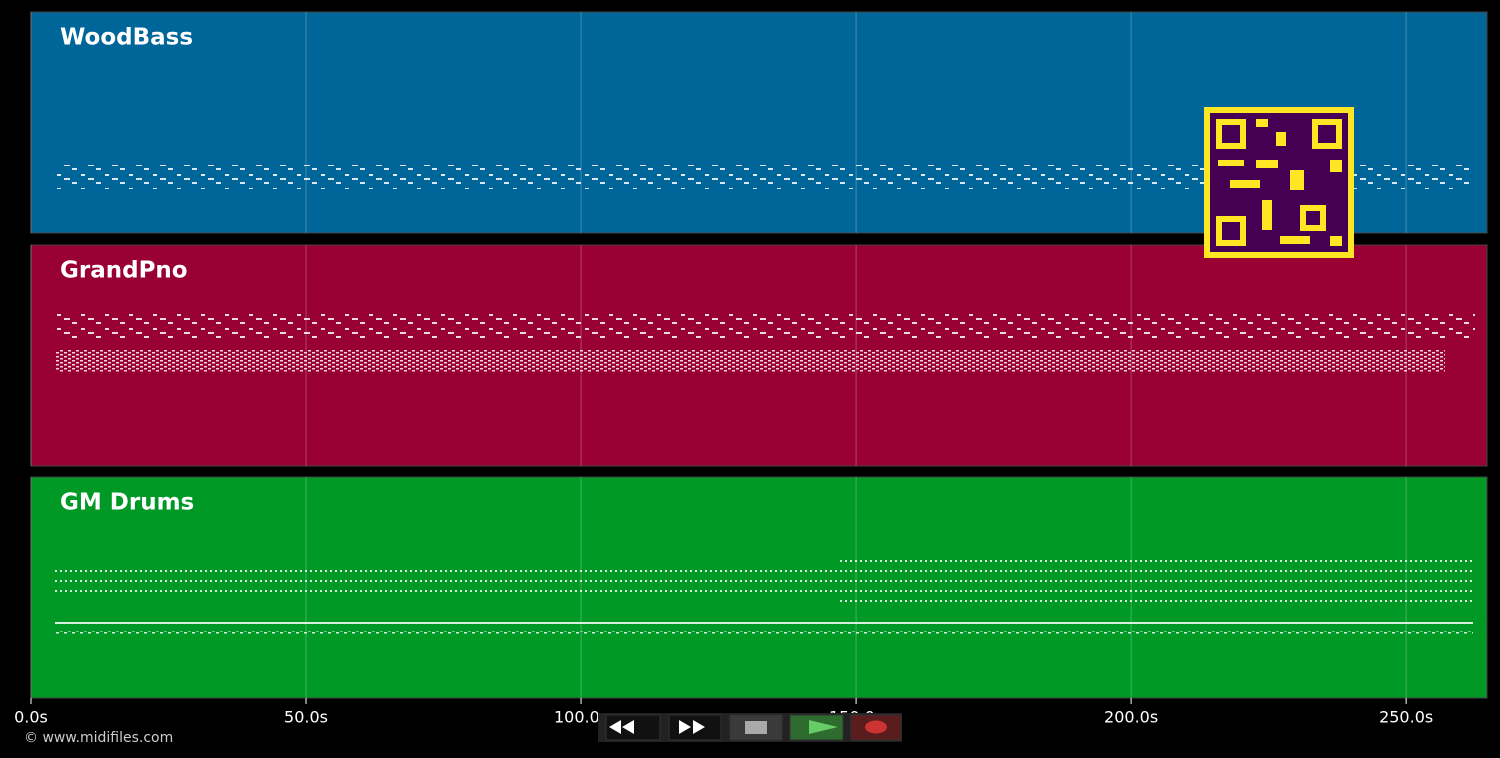 The height and width of the screenshot is (758, 1500). Describe the element at coordinates (633, 727) in the screenshot. I see `rewind-button` at that location.